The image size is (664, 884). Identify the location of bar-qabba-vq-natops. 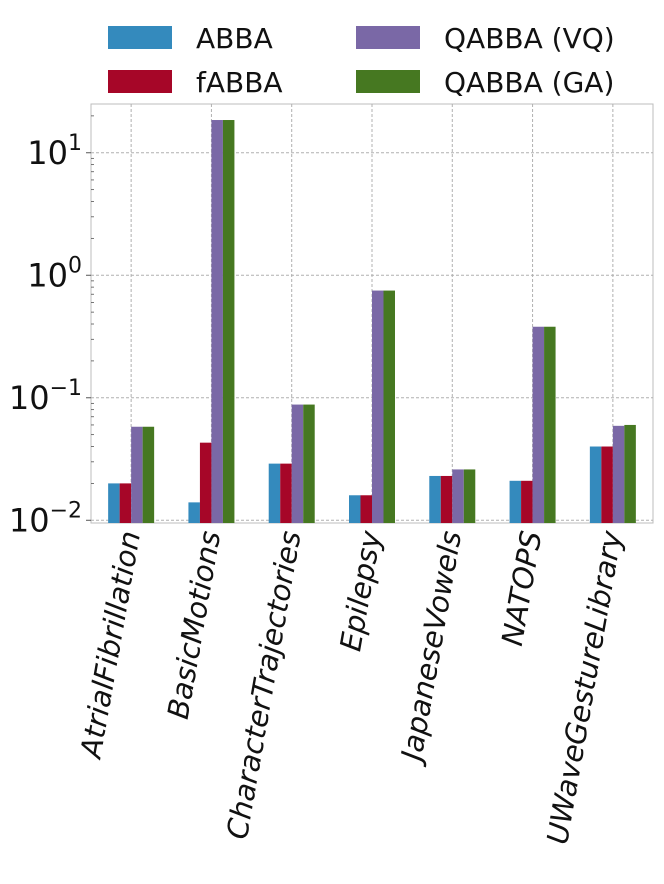
(538, 424).